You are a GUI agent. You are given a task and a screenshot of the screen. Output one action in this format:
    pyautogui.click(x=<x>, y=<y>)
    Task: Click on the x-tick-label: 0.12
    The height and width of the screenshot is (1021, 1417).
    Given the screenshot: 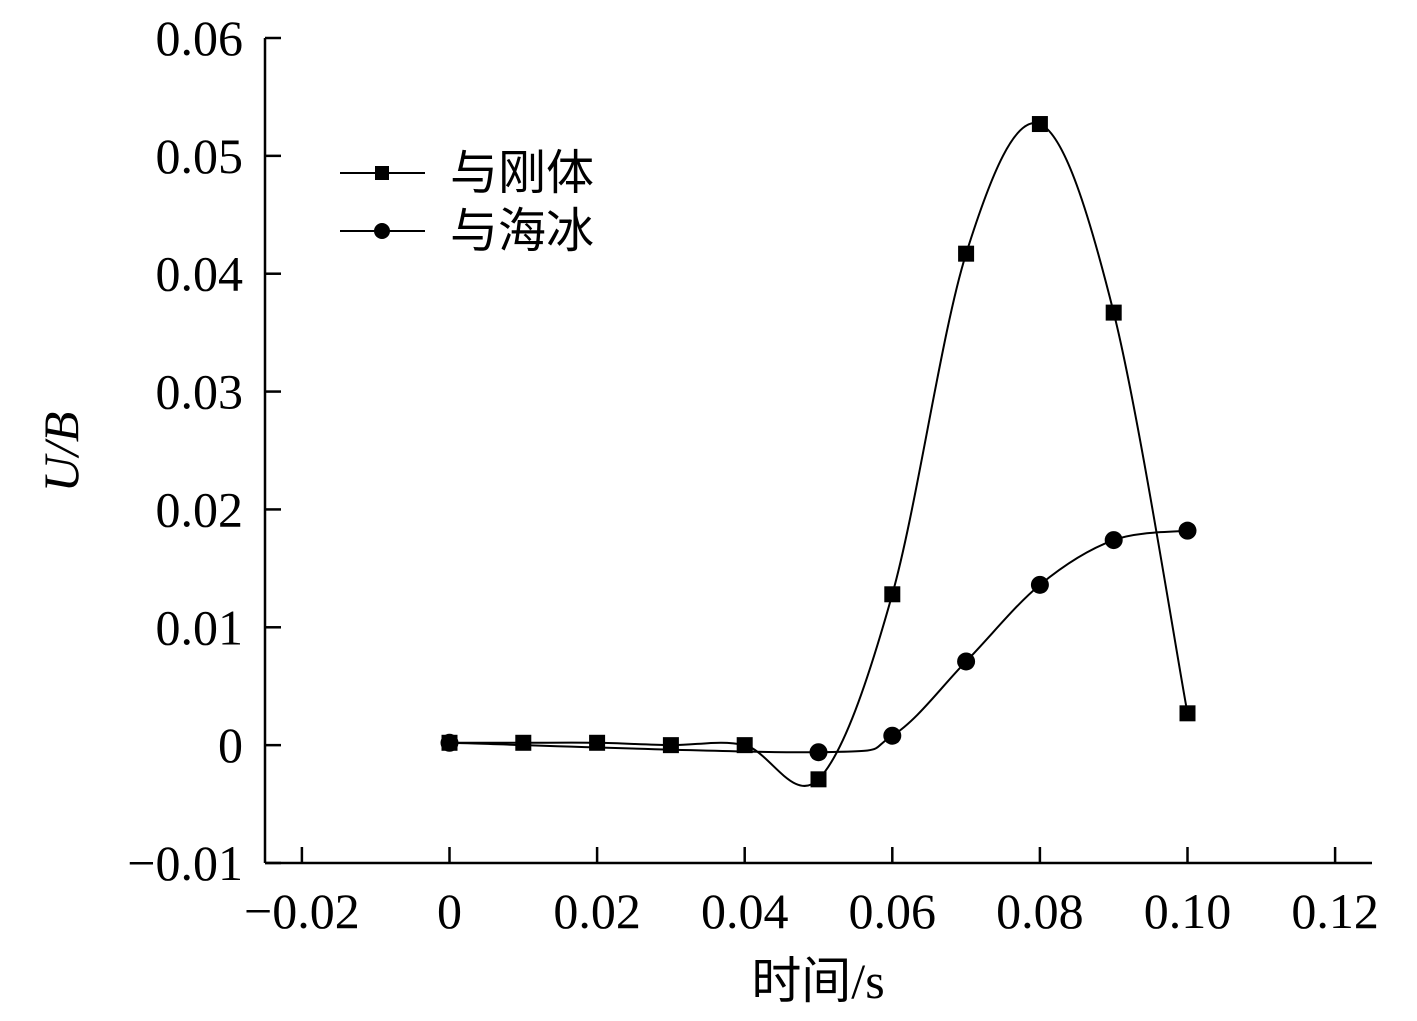 What is the action you would take?
    pyautogui.click(x=1335, y=911)
    